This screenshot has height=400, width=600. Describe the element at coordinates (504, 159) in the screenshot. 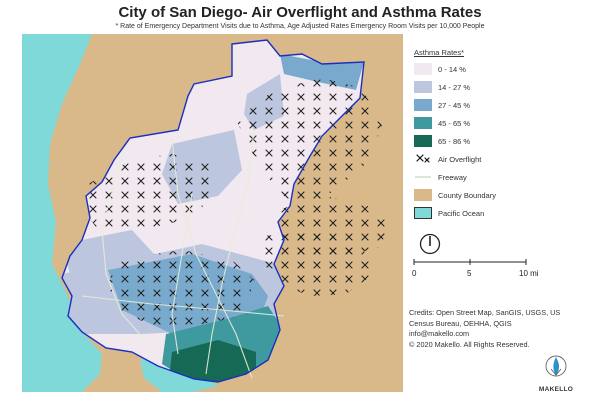

I see `legend-item-overflight: Air Overflight` at that location.